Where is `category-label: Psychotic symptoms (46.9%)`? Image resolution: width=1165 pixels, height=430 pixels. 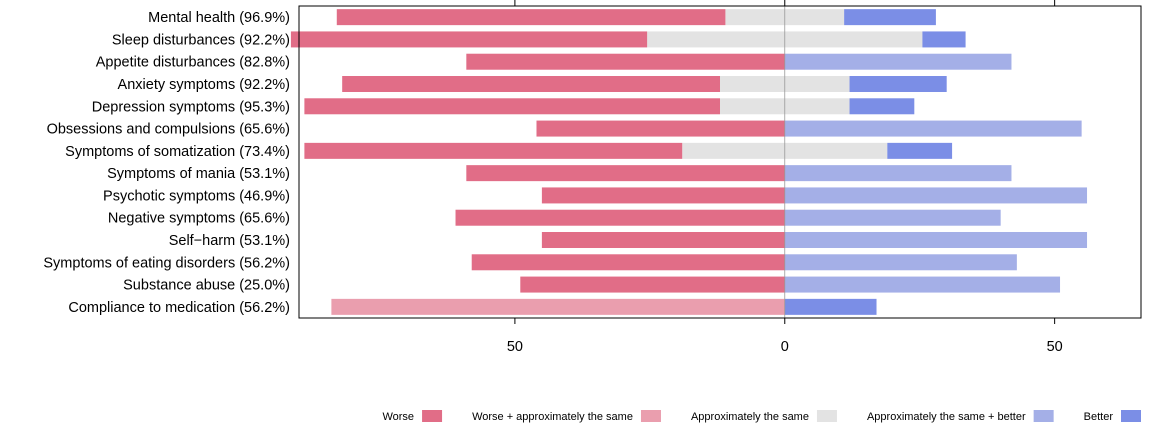 category-label: Psychotic symptoms (46.9%) is located at coordinates (196, 196).